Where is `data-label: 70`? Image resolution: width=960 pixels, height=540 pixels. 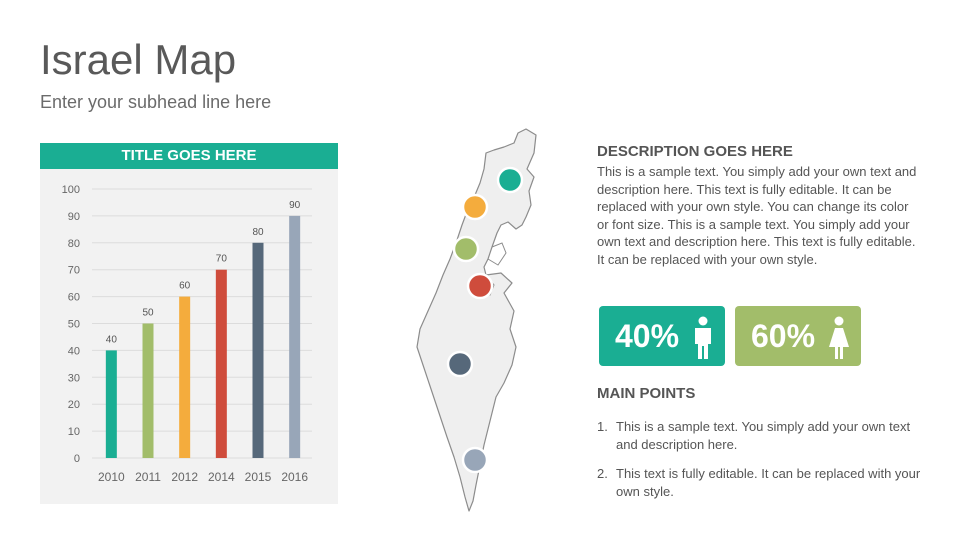
data-label: 70 is located at coordinates (222, 259).